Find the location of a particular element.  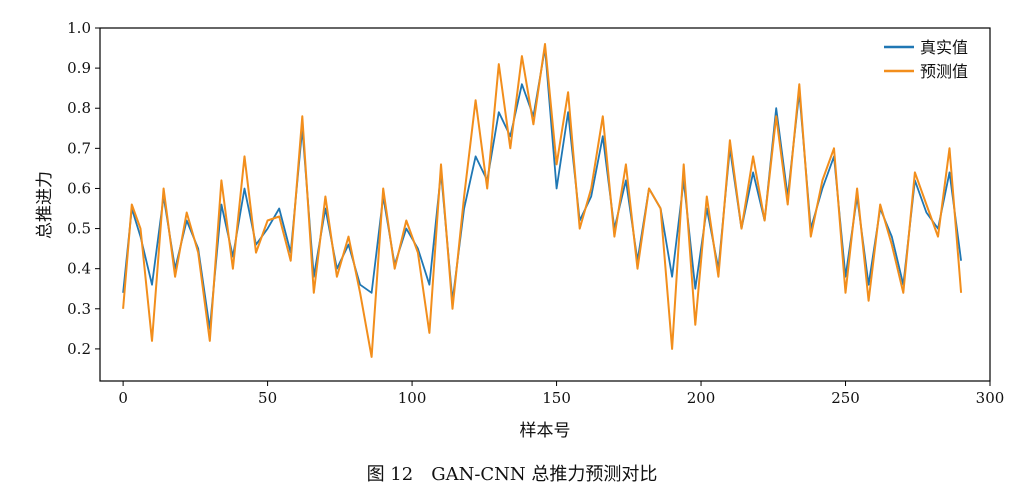

y-tick-label: 0.5 is located at coordinates (79, 229).